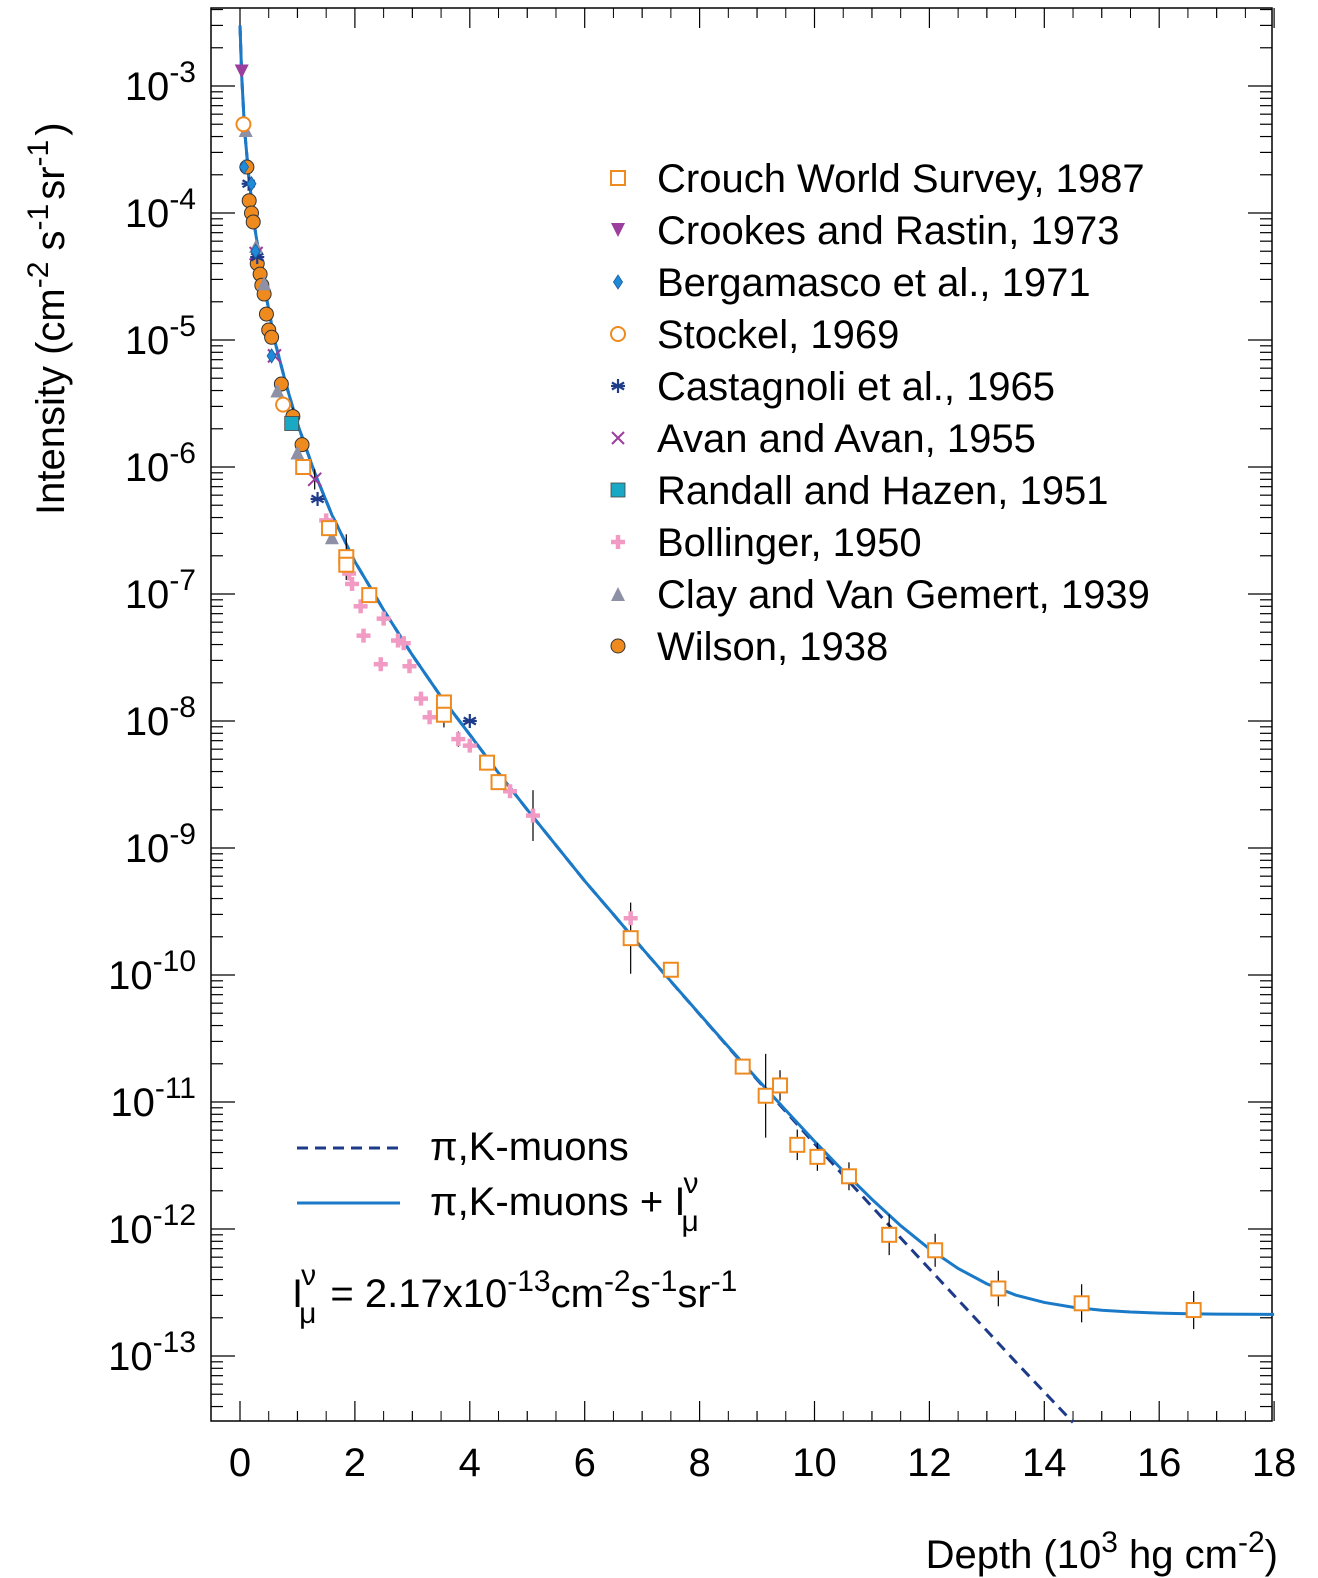 The height and width of the screenshot is (1578, 1318). What do you see at coordinates (1274, 1463) in the screenshot?
I see `x-tick-label: 18` at bounding box center [1274, 1463].